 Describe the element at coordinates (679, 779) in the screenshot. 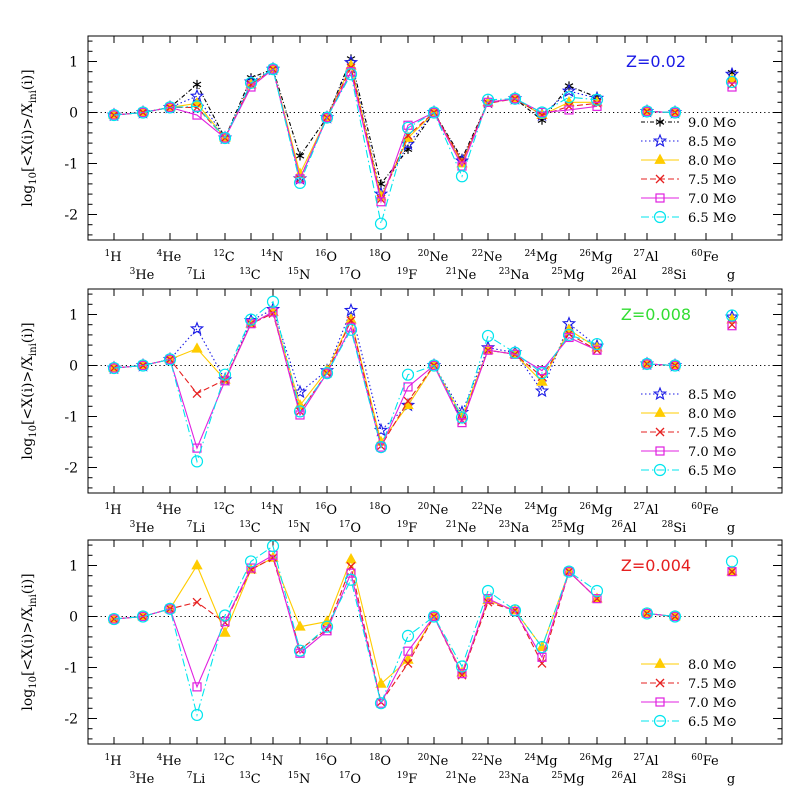

I see `isotope-element: Si` at that location.